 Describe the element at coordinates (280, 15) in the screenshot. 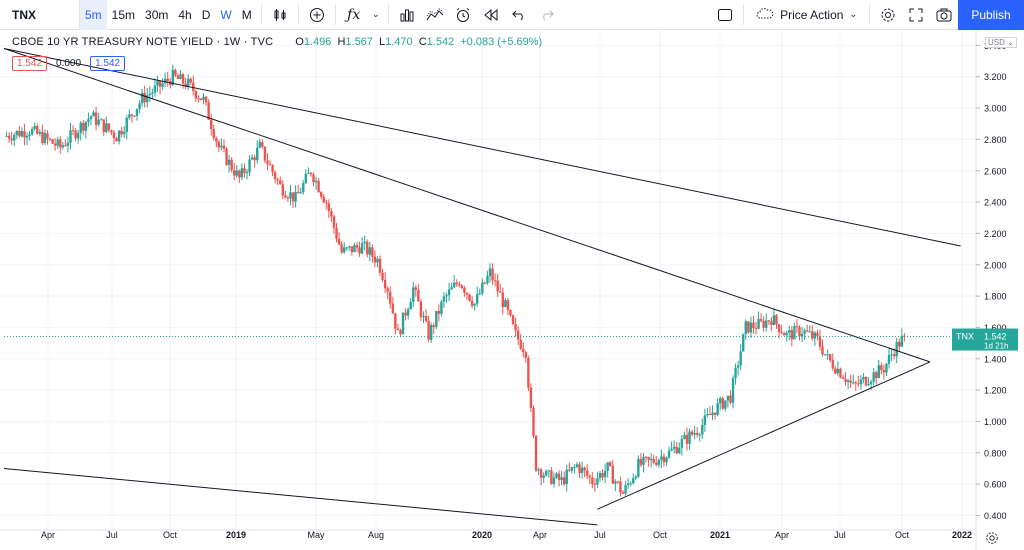

I see `candles-icon` at that location.